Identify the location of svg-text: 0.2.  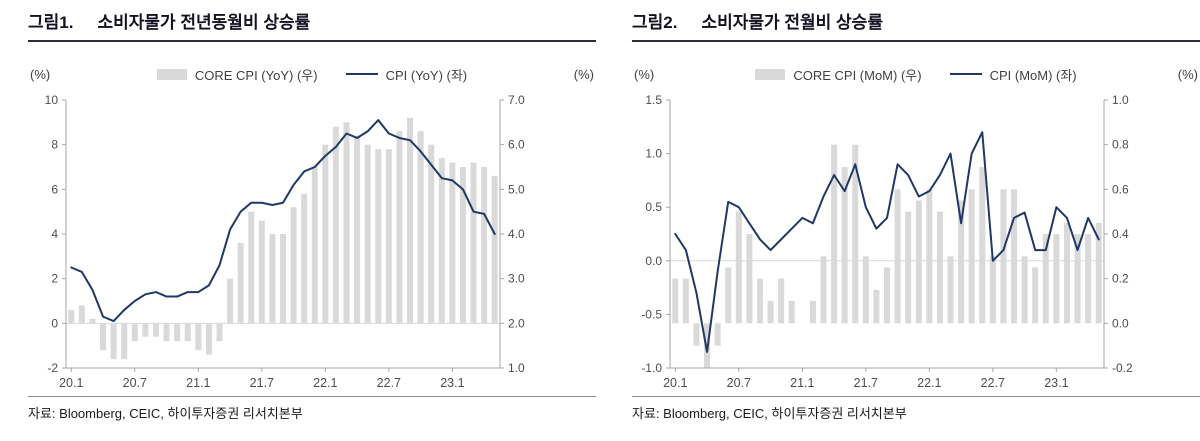
(1120, 279).